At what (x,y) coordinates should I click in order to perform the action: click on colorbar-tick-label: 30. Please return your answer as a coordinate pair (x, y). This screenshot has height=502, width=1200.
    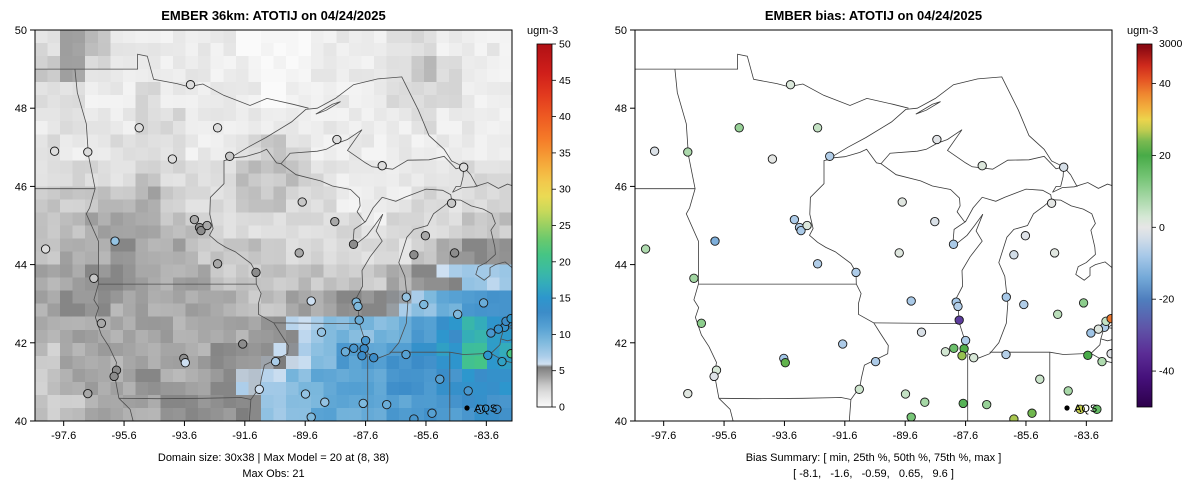
    Looking at the image, I should click on (565, 190).